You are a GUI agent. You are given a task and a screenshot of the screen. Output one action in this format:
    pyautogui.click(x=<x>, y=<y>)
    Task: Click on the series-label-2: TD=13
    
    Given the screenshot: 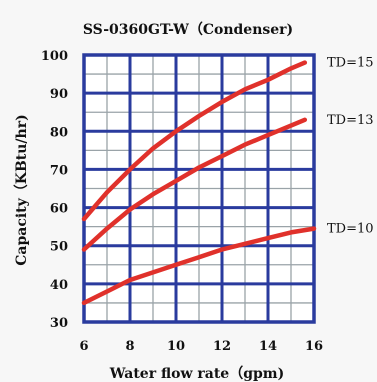 What is the action you would take?
    pyautogui.click(x=350, y=120)
    